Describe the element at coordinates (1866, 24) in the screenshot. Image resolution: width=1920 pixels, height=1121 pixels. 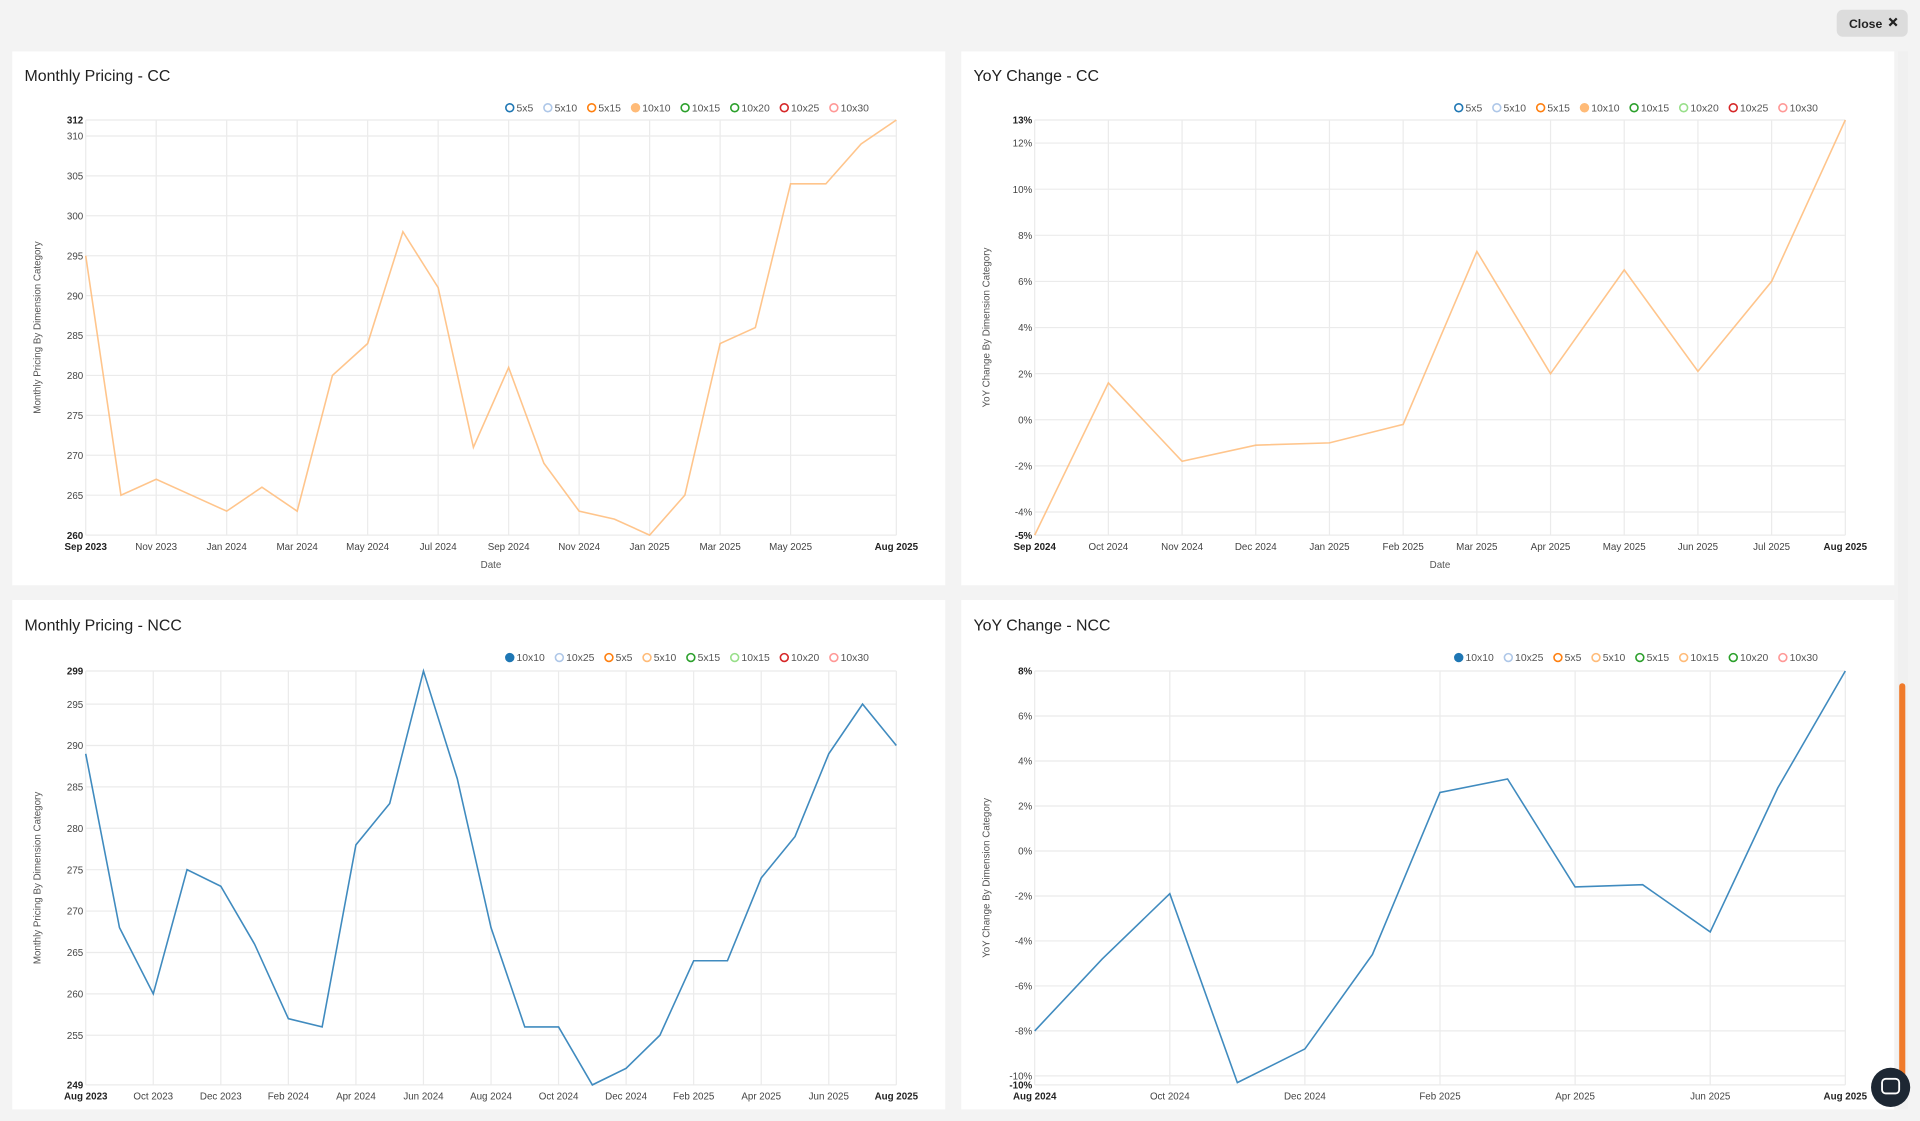
I see `close-label: Close` at that location.